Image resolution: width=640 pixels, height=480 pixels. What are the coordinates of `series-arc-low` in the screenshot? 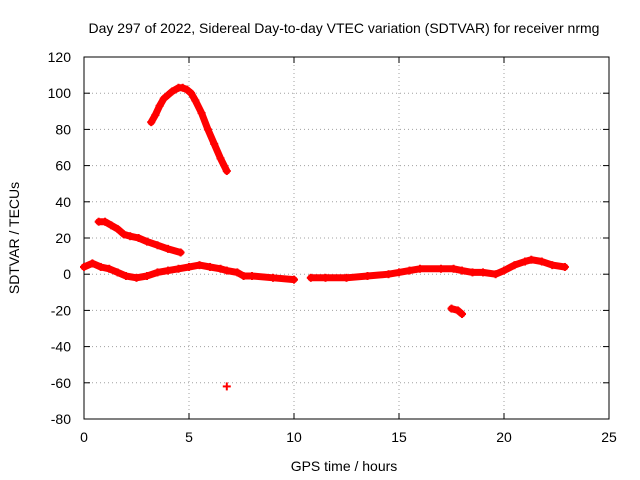 It's located at (456, 311).